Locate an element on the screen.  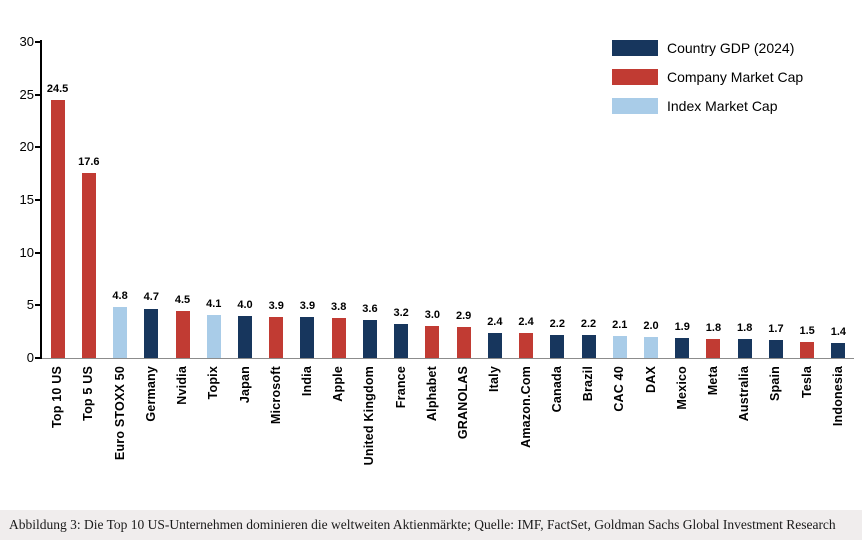
bar-value-label: 3.2 is located at coordinates (401, 313).